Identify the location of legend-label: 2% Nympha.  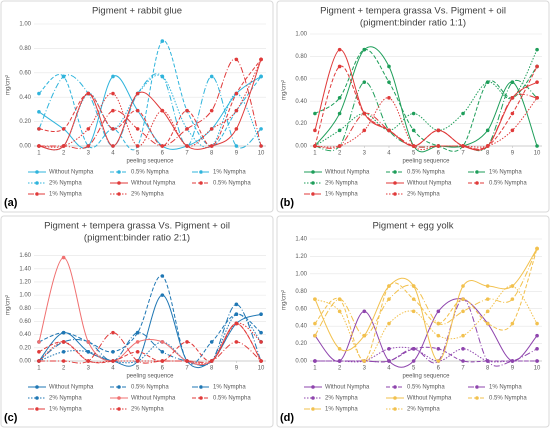
(65, 399).